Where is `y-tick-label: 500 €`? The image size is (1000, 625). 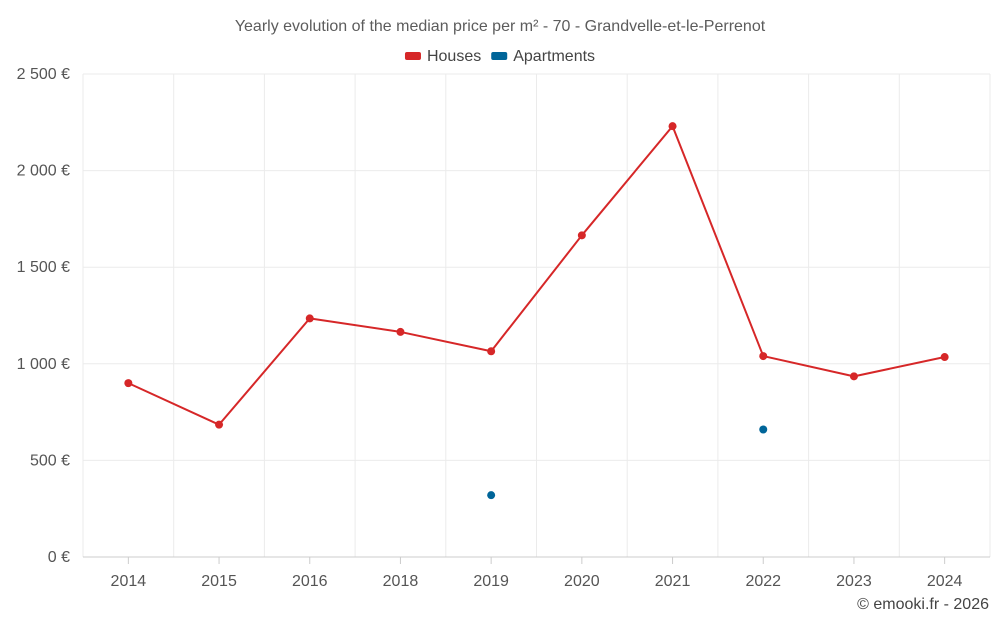
y-tick-label: 500 € is located at coordinates (50, 460).